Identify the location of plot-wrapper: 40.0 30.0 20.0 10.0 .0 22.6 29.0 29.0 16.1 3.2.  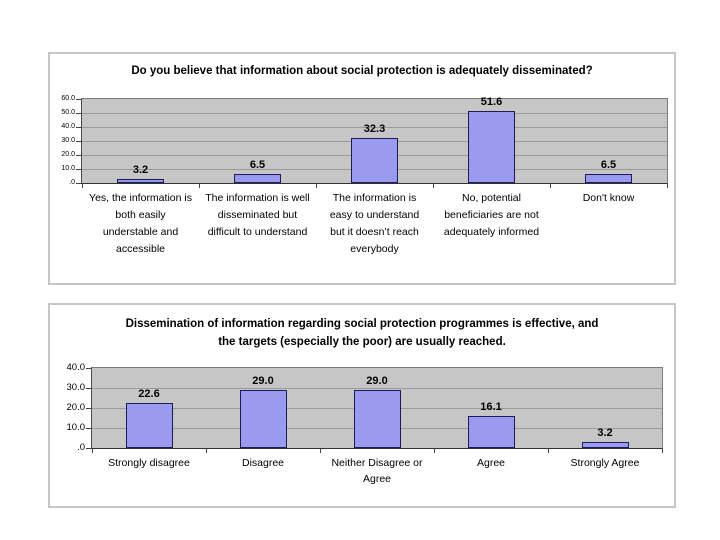
(365, 408).